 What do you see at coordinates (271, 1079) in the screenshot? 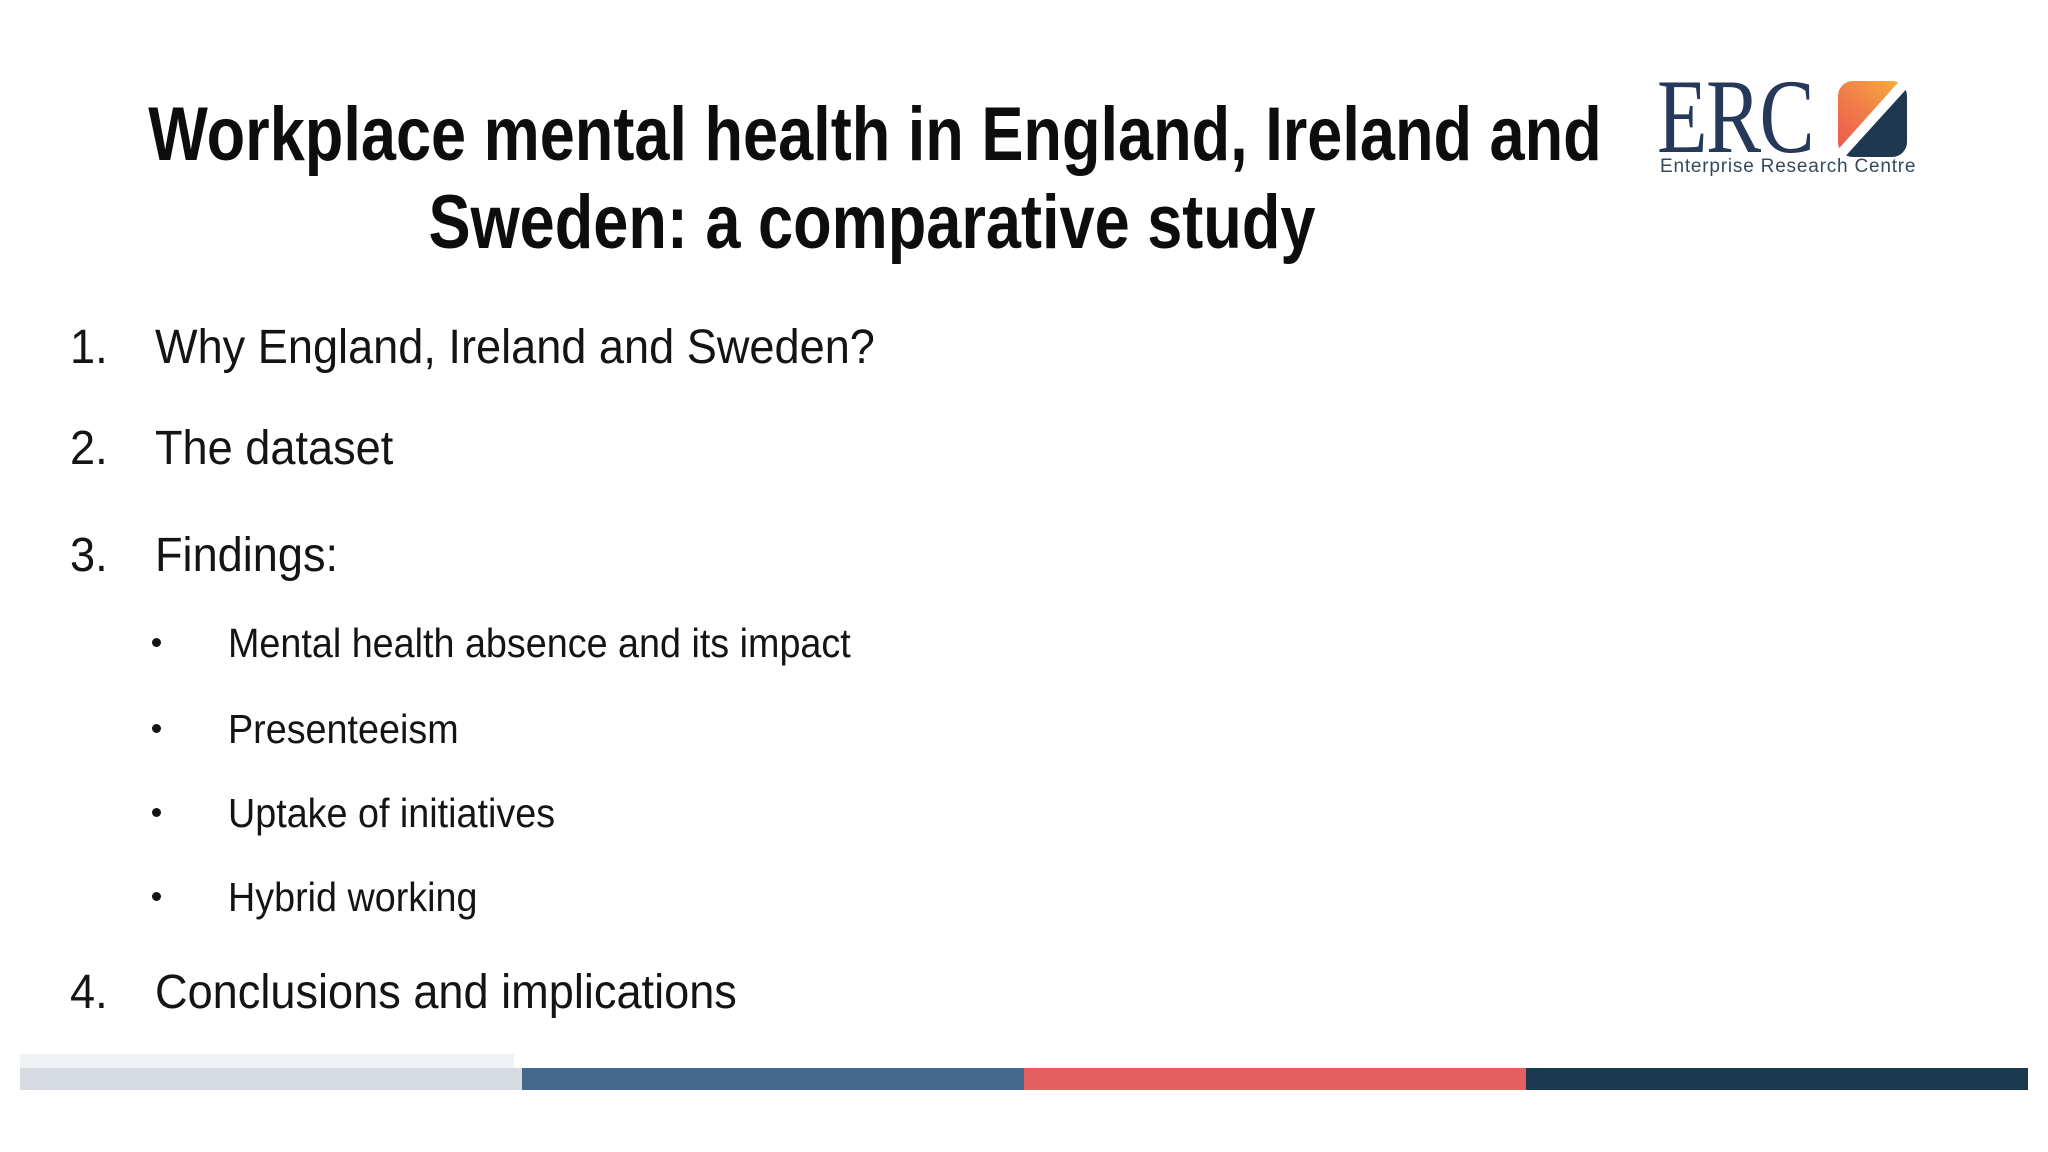
I see `footer-segment-gray` at bounding box center [271, 1079].